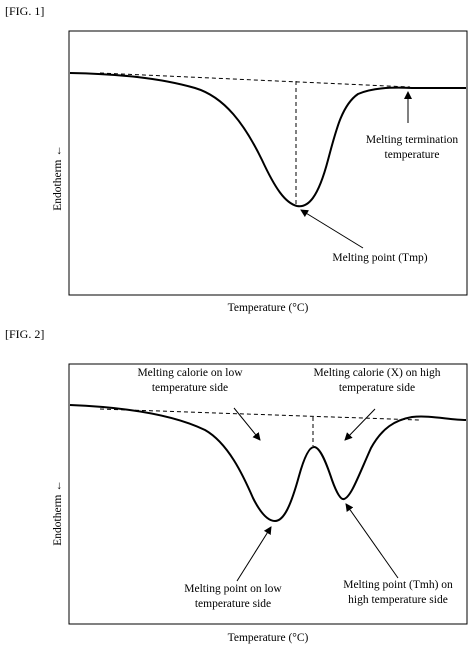  What do you see at coordinates (233, 604) in the screenshot?
I see `fig2-mp-low-label-line2: temperature side` at bounding box center [233, 604].